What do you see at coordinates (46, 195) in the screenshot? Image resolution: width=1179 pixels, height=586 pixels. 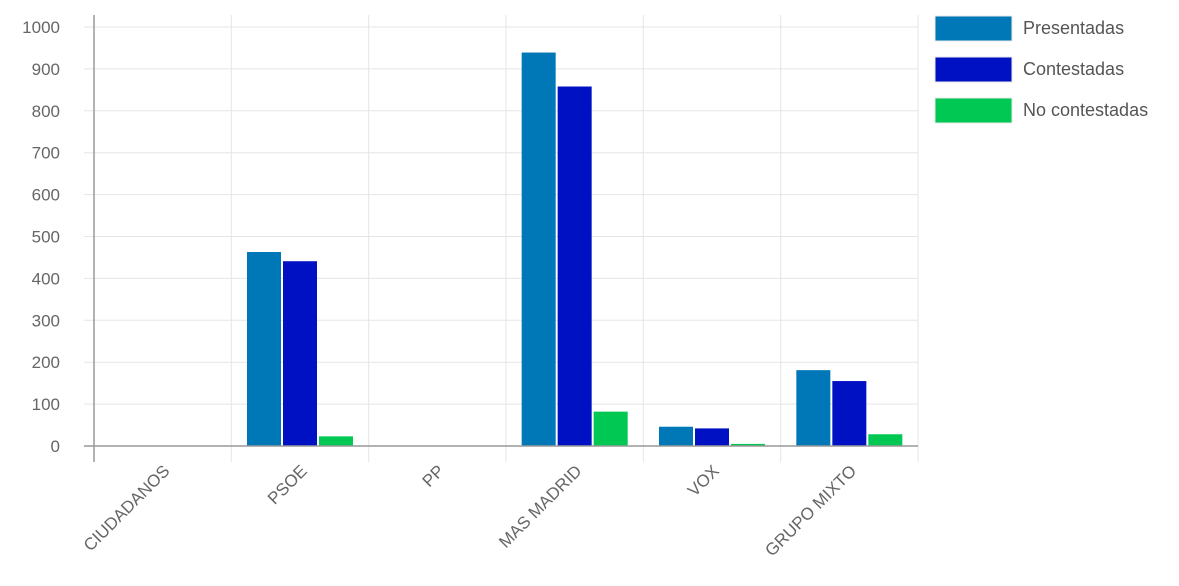 I see `y-tick-label: 600` at bounding box center [46, 195].